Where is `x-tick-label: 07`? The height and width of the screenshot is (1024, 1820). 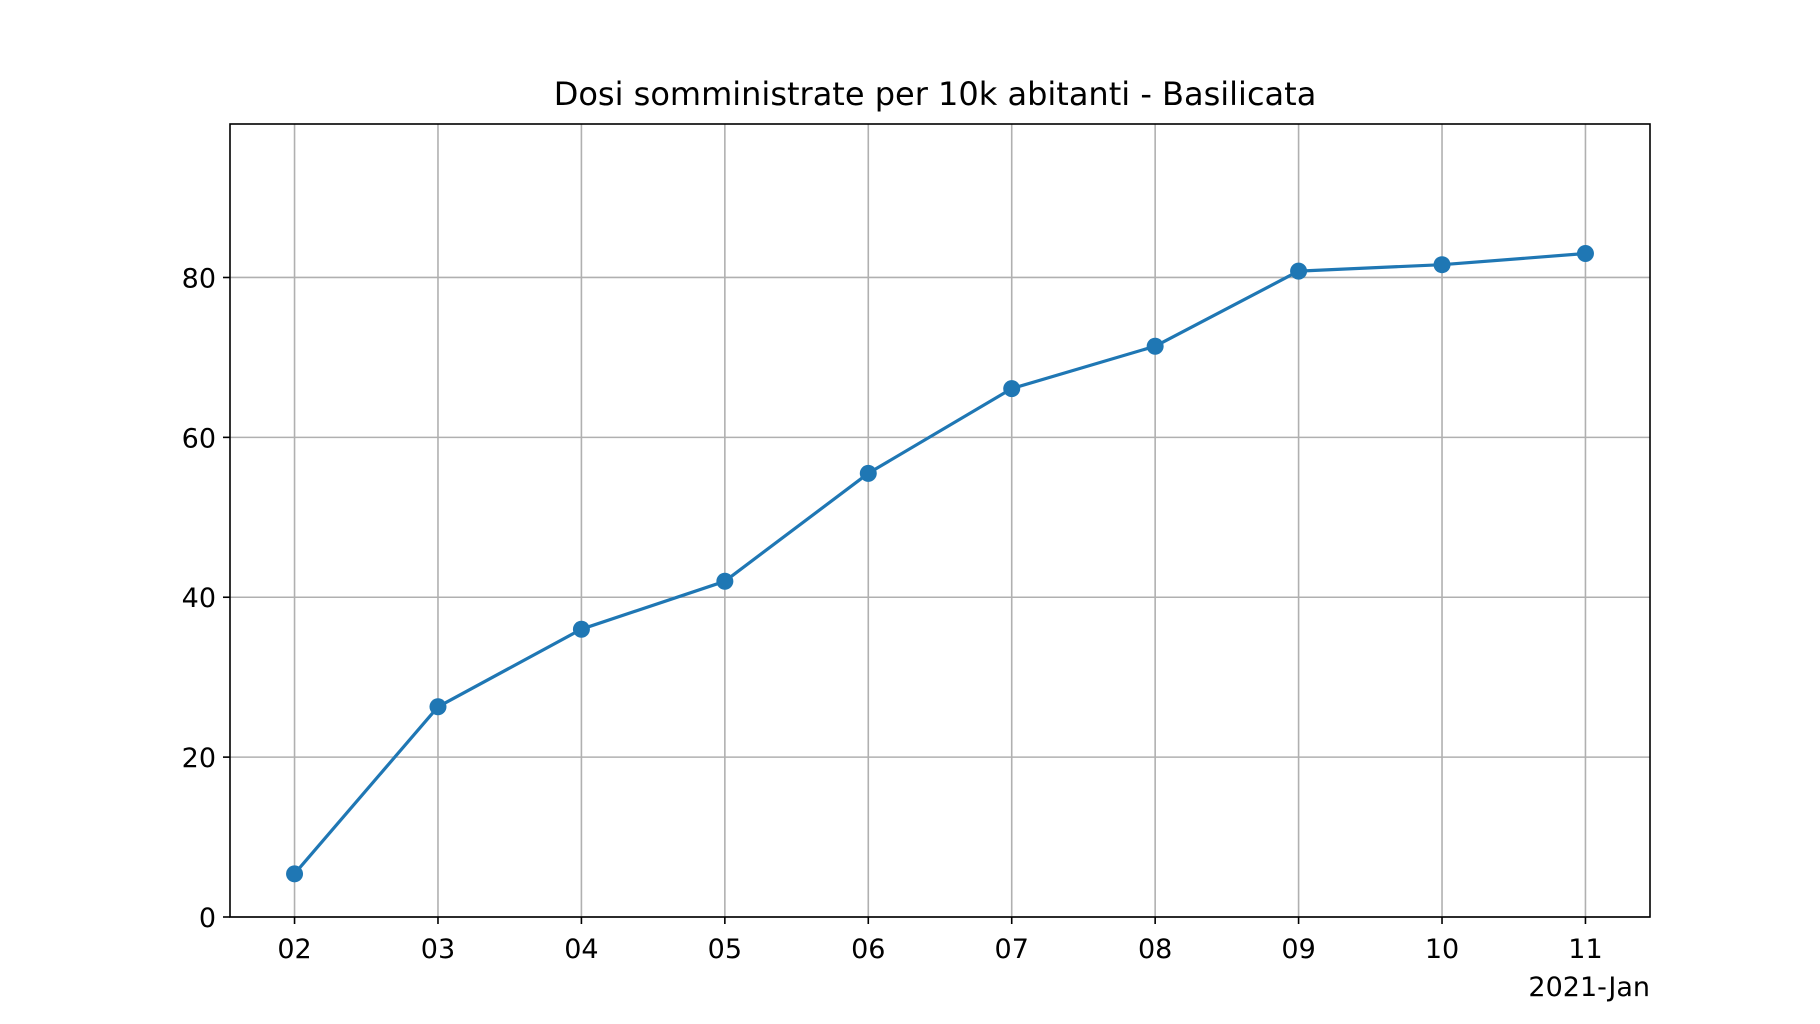
x-tick-label: 07 is located at coordinates (1012, 949).